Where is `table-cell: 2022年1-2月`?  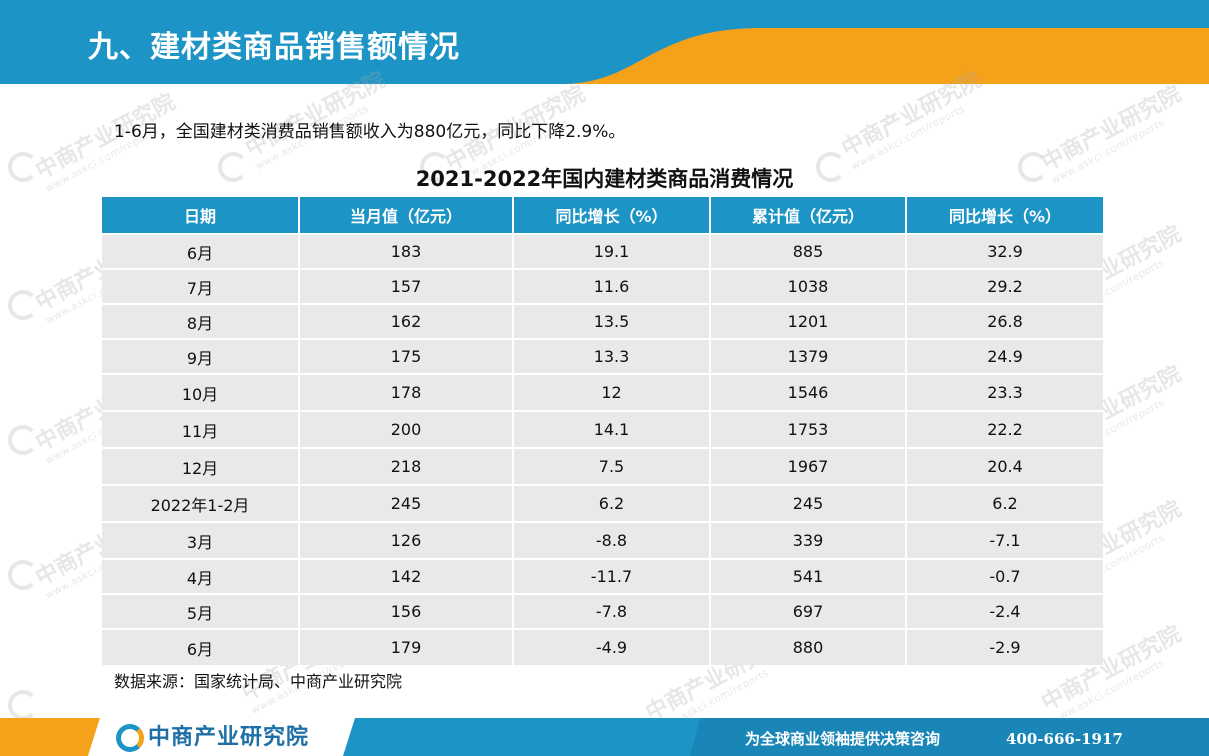 table-cell: 2022年1-2月 is located at coordinates (201, 503).